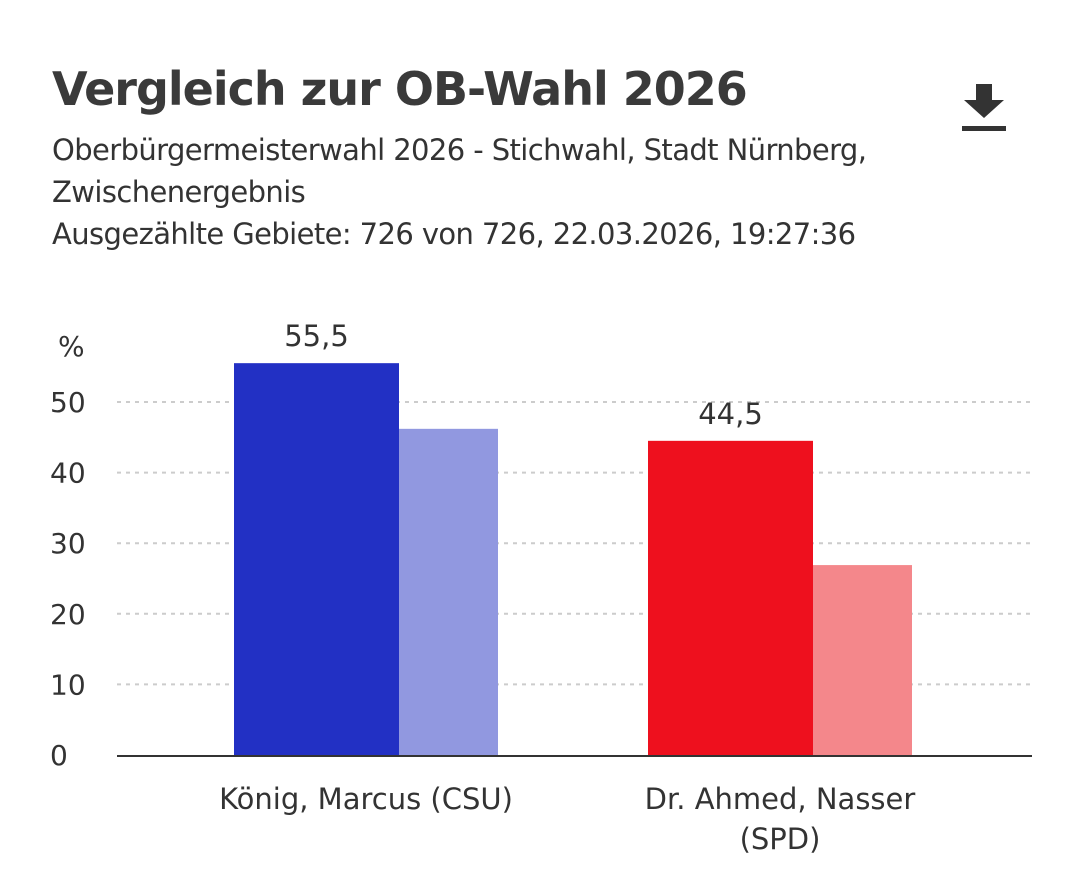  What do you see at coordinates (316, 559) in the screenshot?
I see `bar-csu-stichwahl` at bounding box center [316, 559].